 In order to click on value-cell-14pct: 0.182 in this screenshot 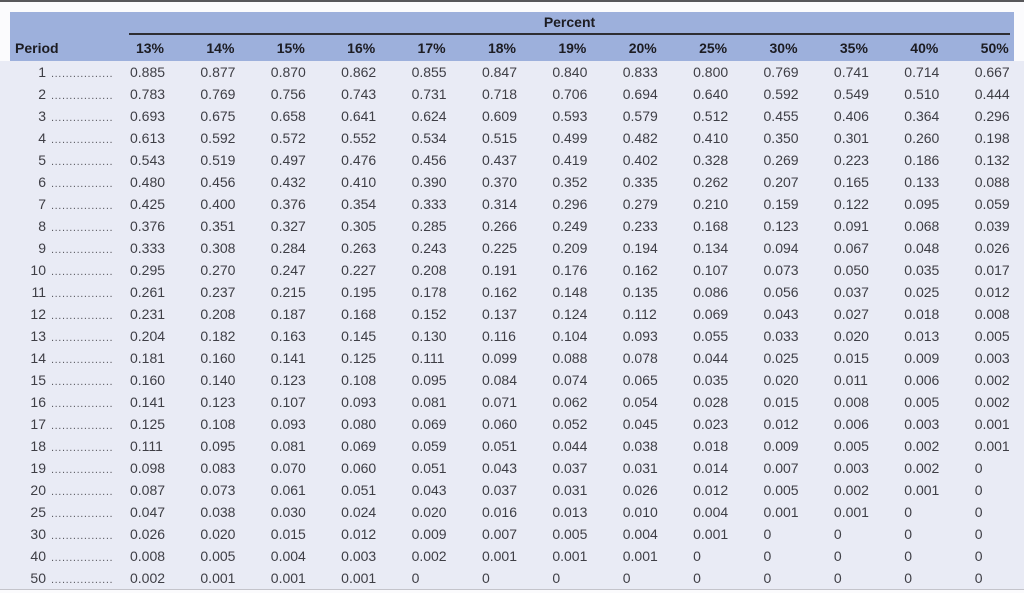, I will do `click(230, 336)`.